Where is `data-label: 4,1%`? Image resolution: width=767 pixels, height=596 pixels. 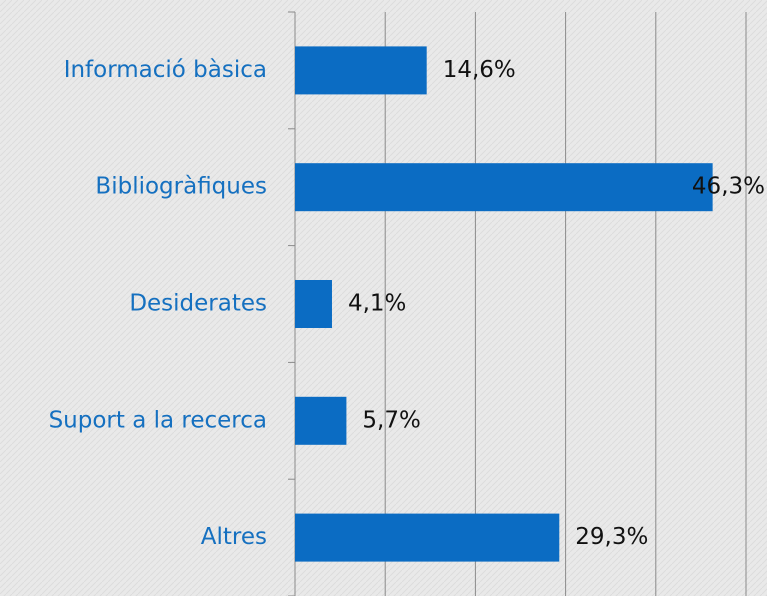
data-label: 4,1% is located at coordinates (377, 304).